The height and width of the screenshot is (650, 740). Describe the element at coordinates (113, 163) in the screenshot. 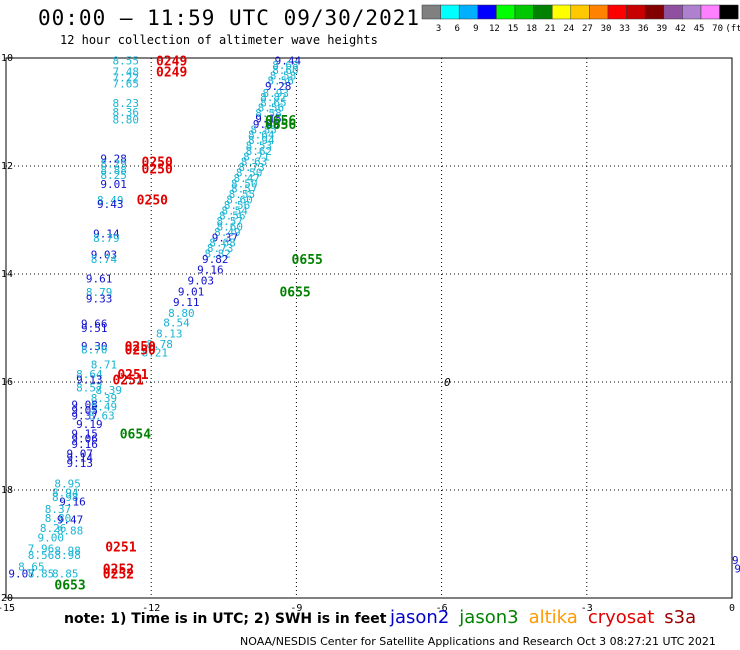

I see `swh-label: 8.29` at that location.